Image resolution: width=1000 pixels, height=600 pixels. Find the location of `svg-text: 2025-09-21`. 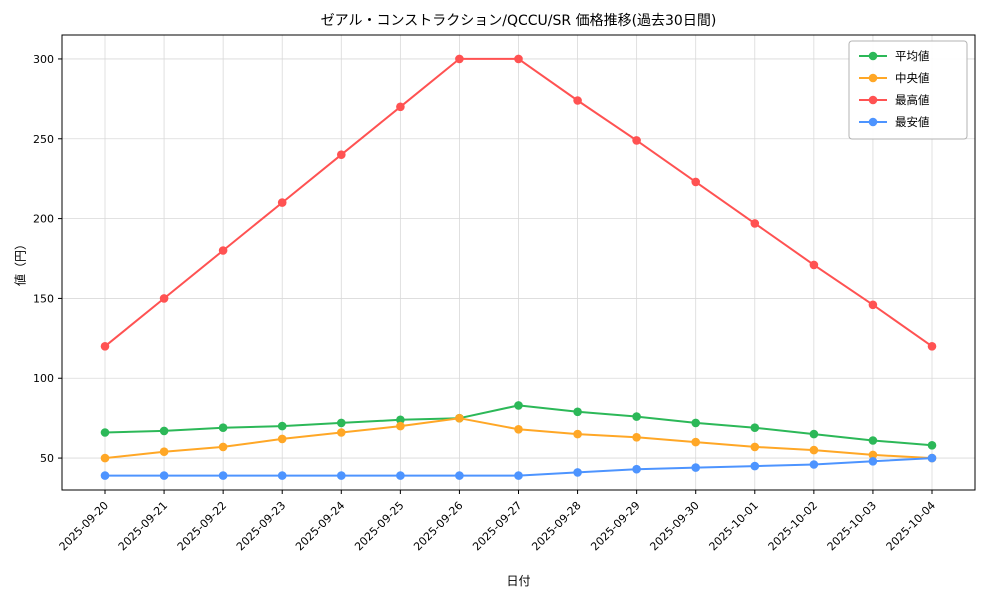

svg-text: 2025-09-21 is located at coordinates (143, 526).